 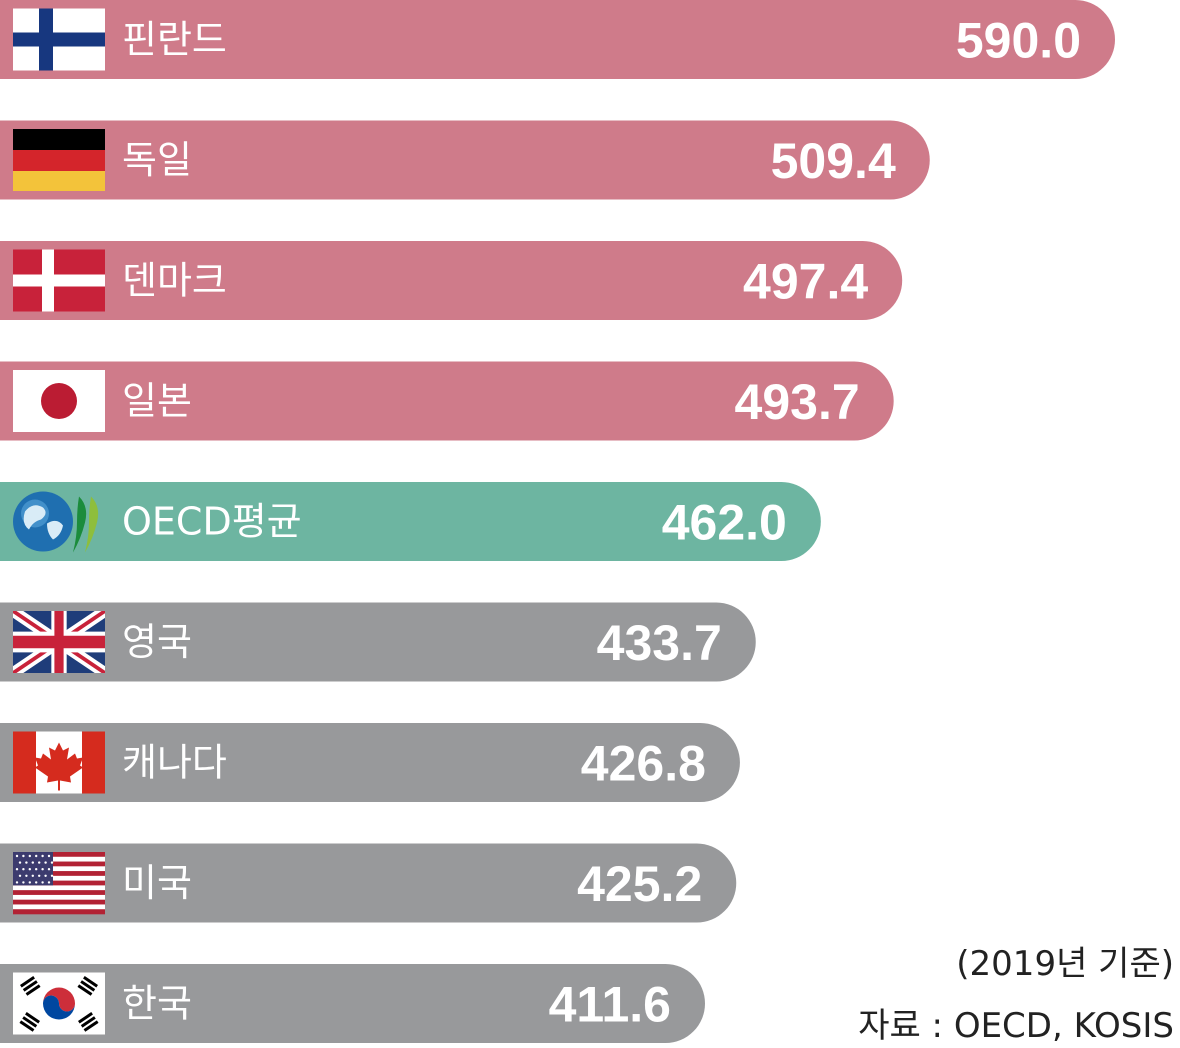 I want to click on korea-flag-icon, so click(x=59, y=1003).